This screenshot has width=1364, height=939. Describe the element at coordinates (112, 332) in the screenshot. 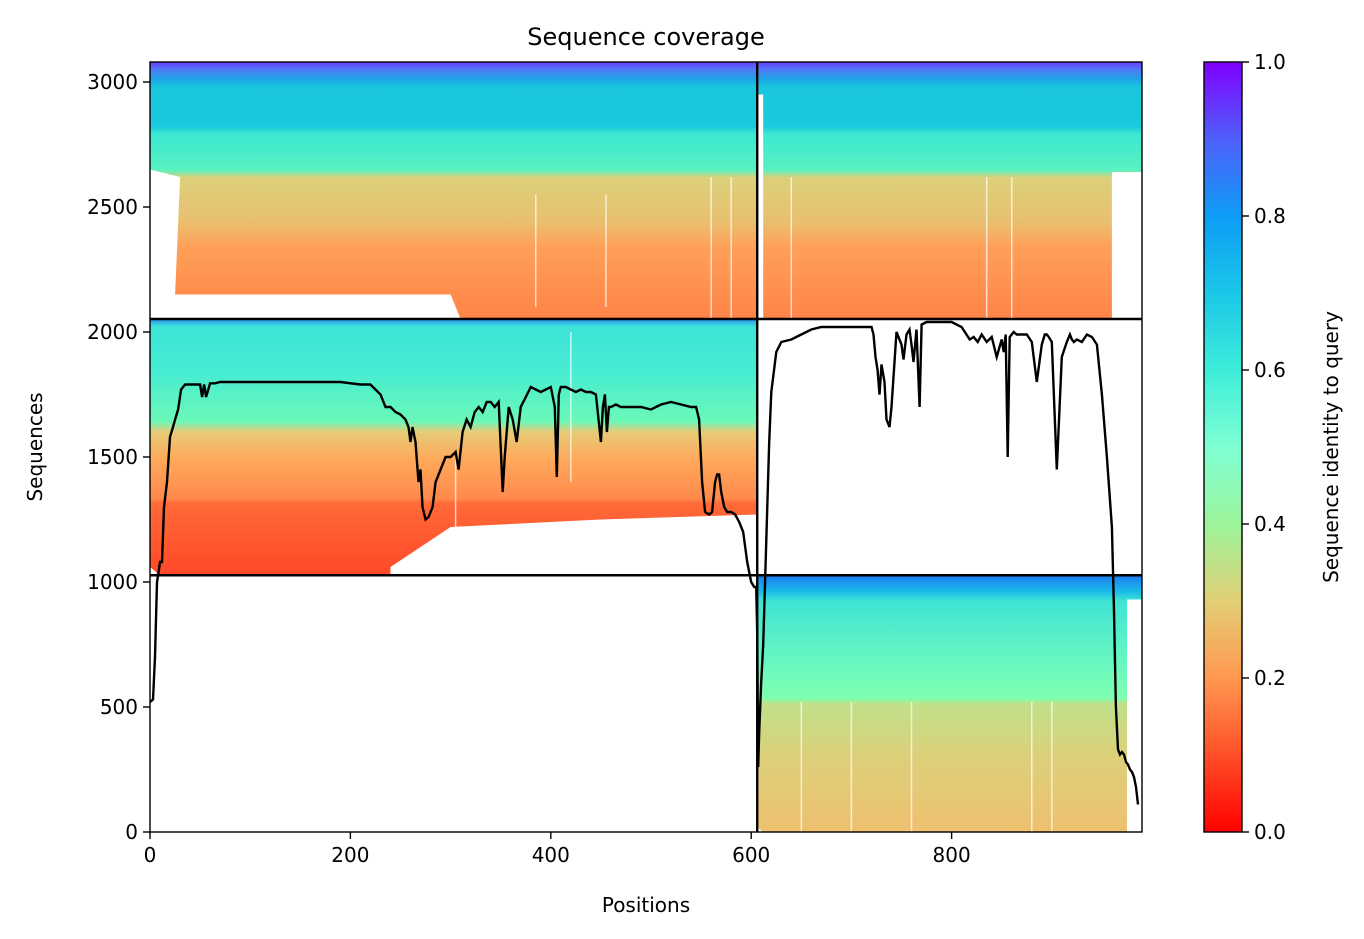

I see `y-tick-label: 2000` at that location.